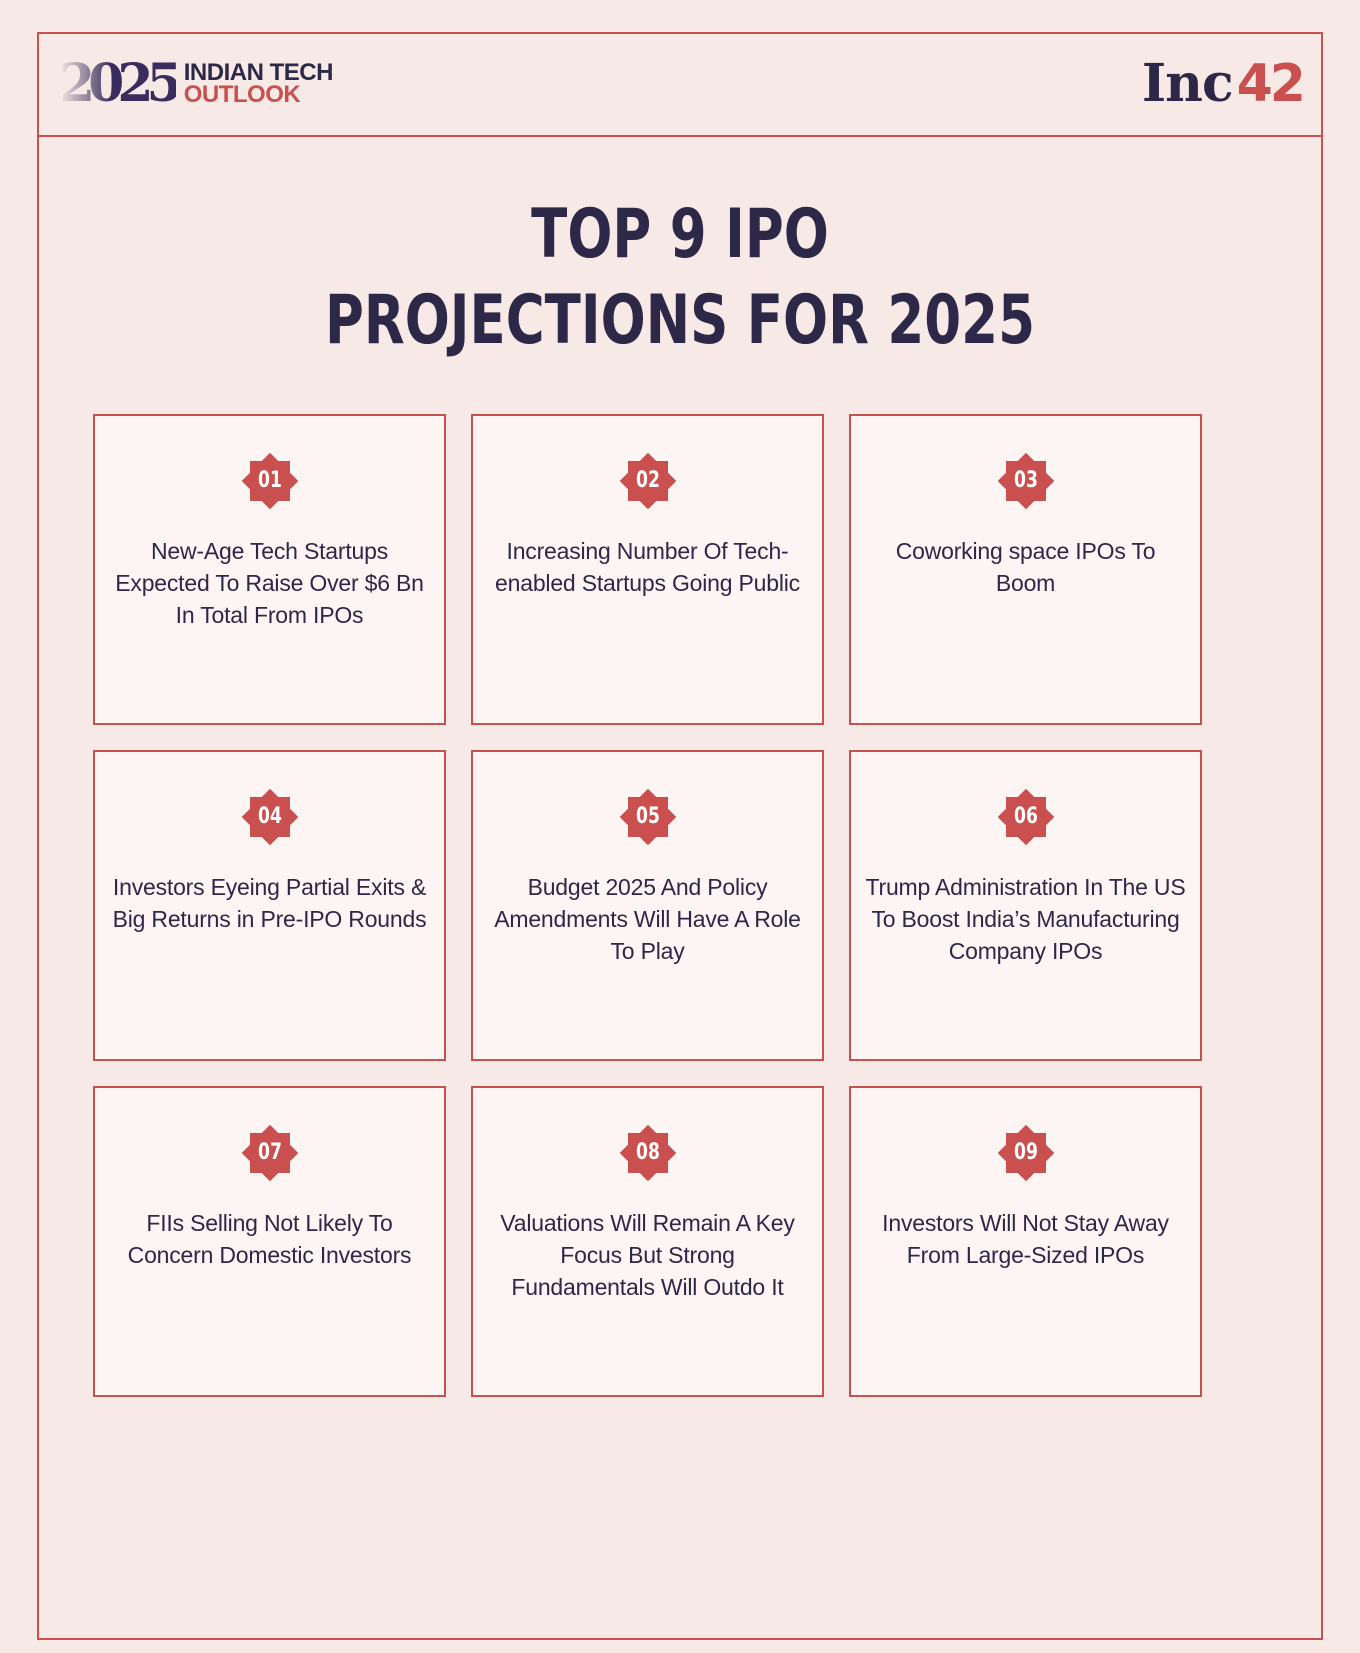  I want to click on projection-number: 03, so click(1025, 480).